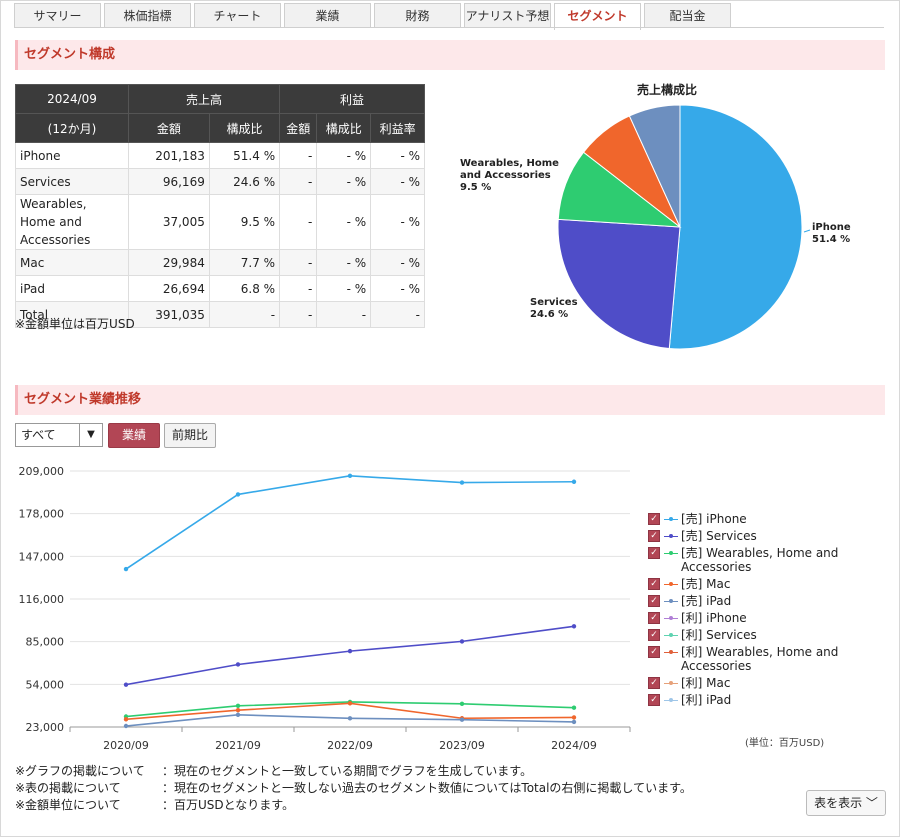 The width and height of the screenshot is (900, 837). I want to click on legend-item: ✓ [売] iPhone, so click(763, 519).